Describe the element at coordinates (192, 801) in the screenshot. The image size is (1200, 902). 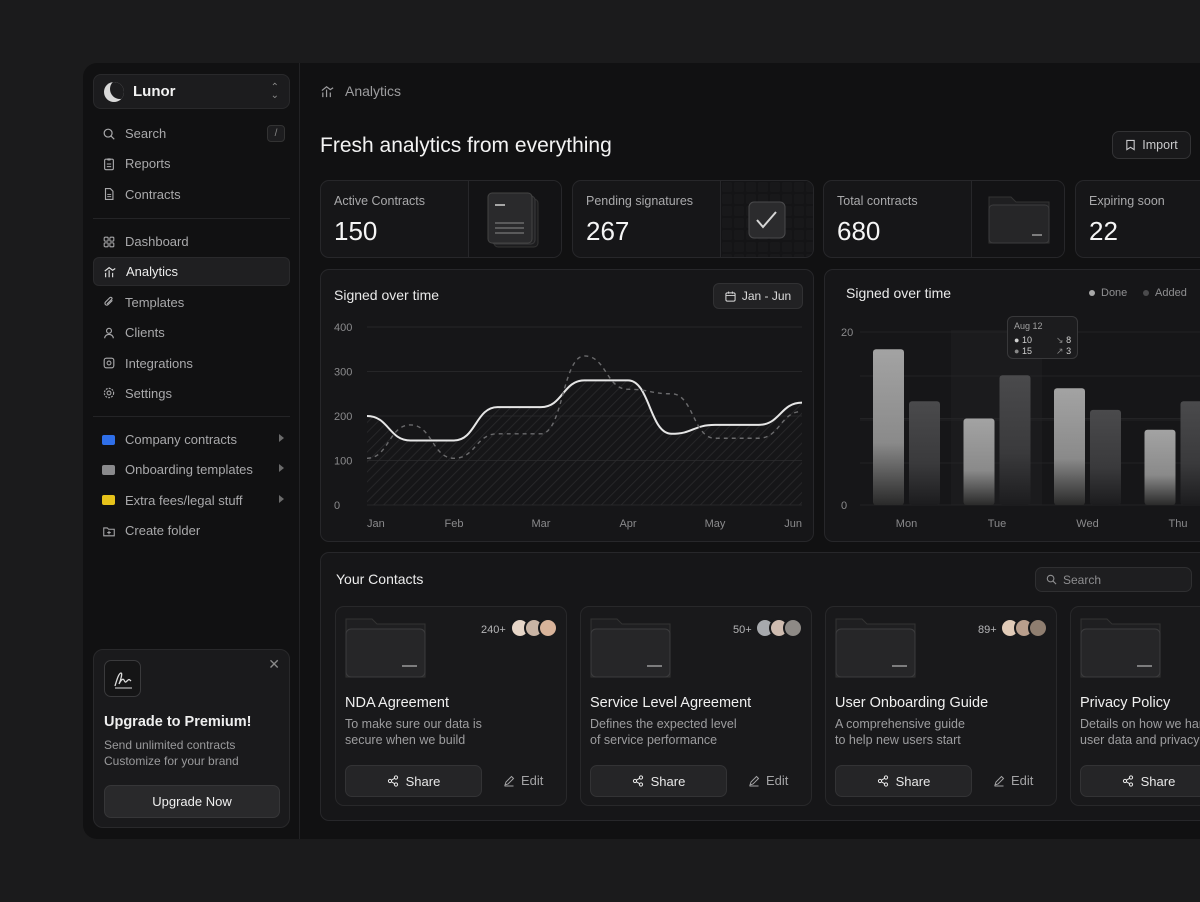
I see `upgrade-now-button: Upgrade Now` at that location.